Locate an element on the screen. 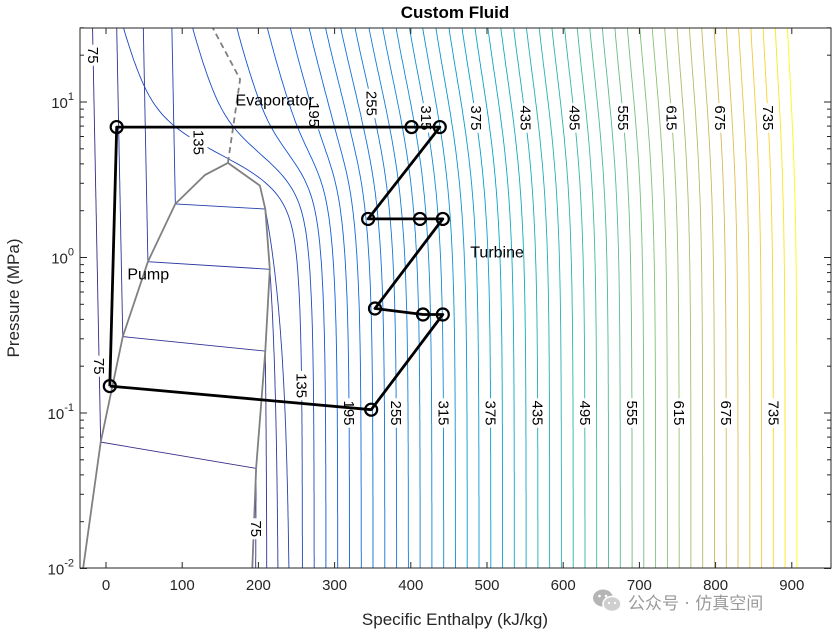 The width and height of the screenshot is (834, 633). contour-label: 135 is located at coordinates (198, 142).